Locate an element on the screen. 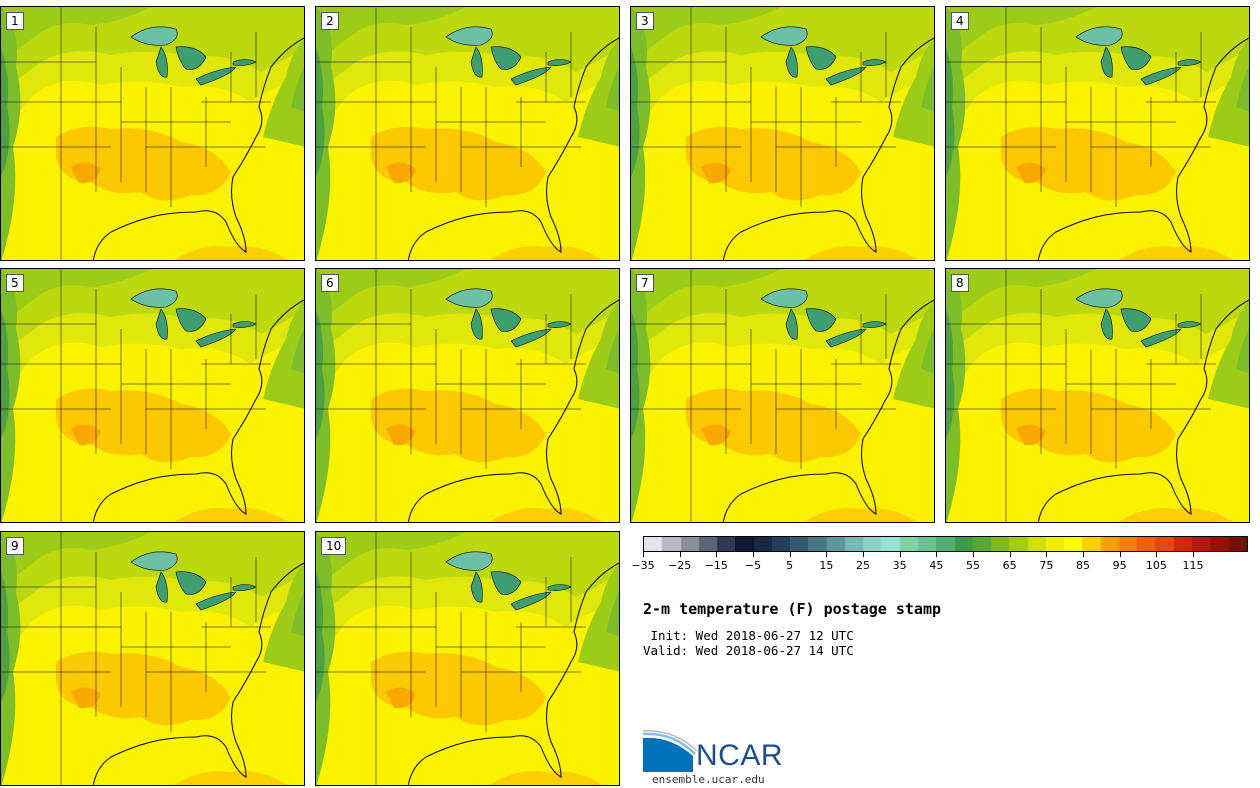  colorbar-tick-label: 5 is located at coordinates (790, 565).